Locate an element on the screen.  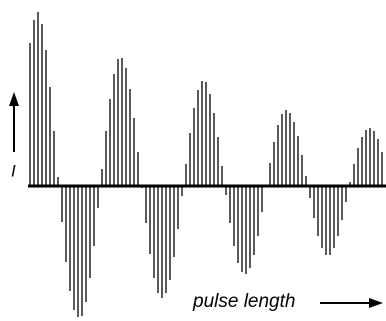
y-arrow-head is located at coordinates (14, 99).